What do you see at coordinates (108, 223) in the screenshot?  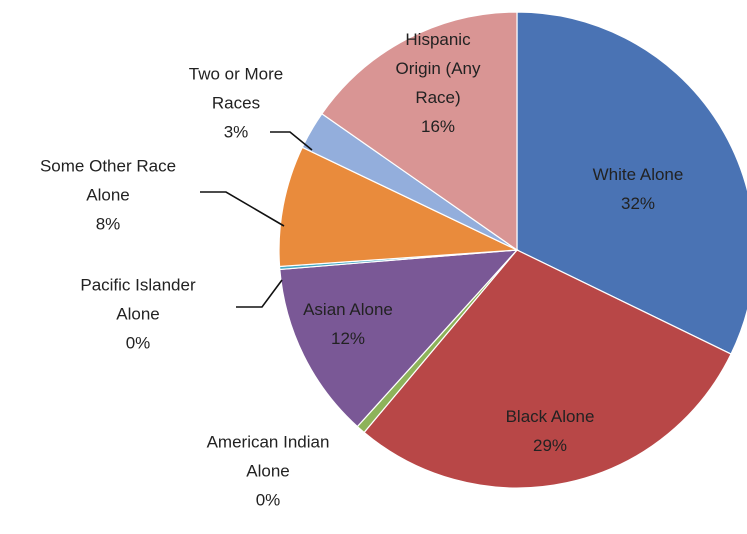 I see `slice-pct-some-other-race: 8%` at bounding box center [108, 223].